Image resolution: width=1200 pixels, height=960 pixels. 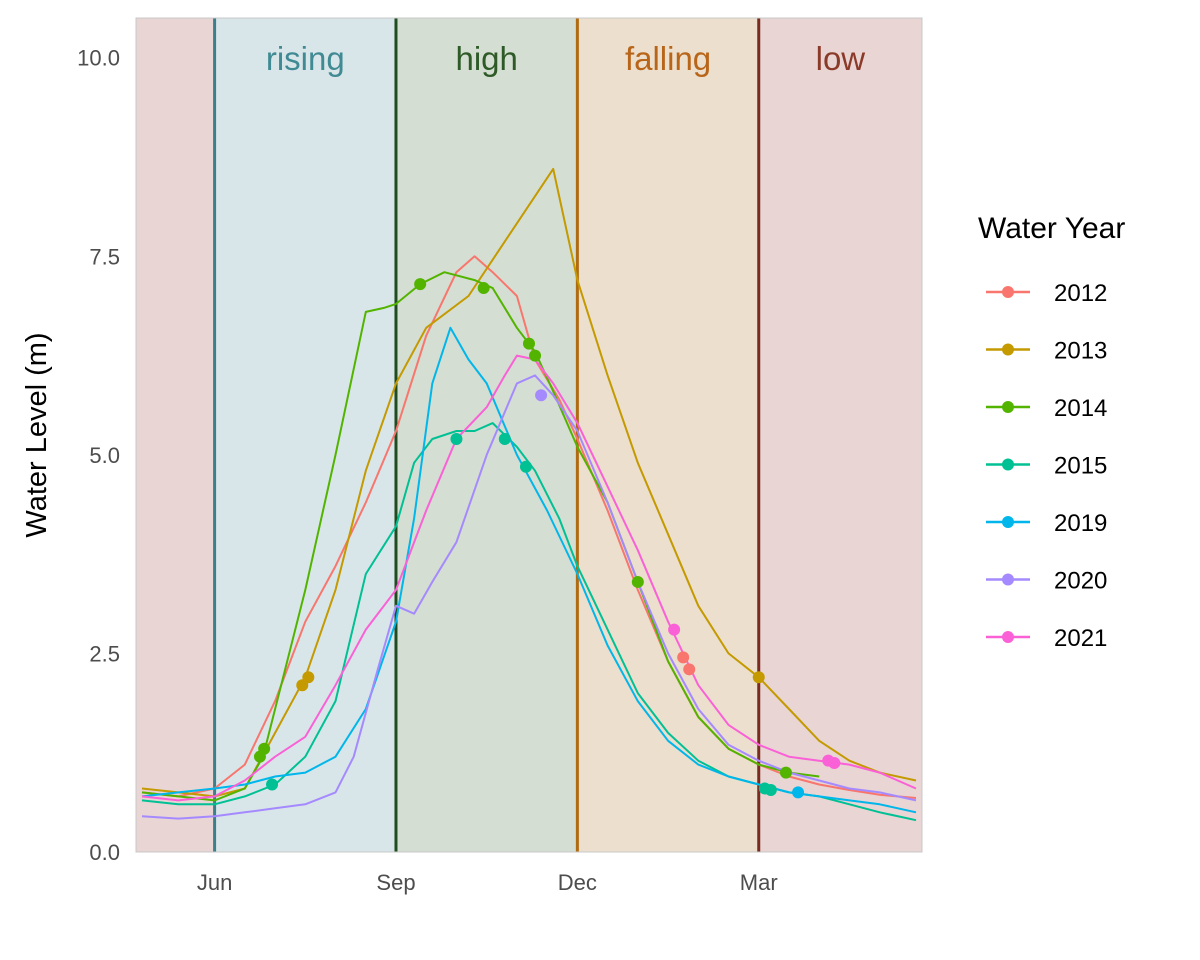 What do you see at coordinates (305, 58) in the screenshot?
I see `season-label-rising: rising` at bounding box center [305, 58].